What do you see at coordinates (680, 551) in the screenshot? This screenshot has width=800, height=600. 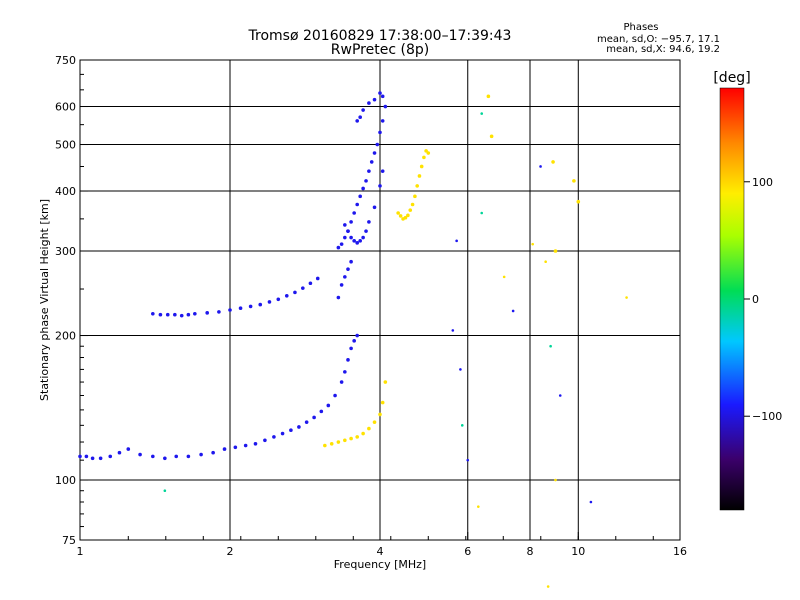 I see `x-tick-label: 16` at bounding box center [680, 551].